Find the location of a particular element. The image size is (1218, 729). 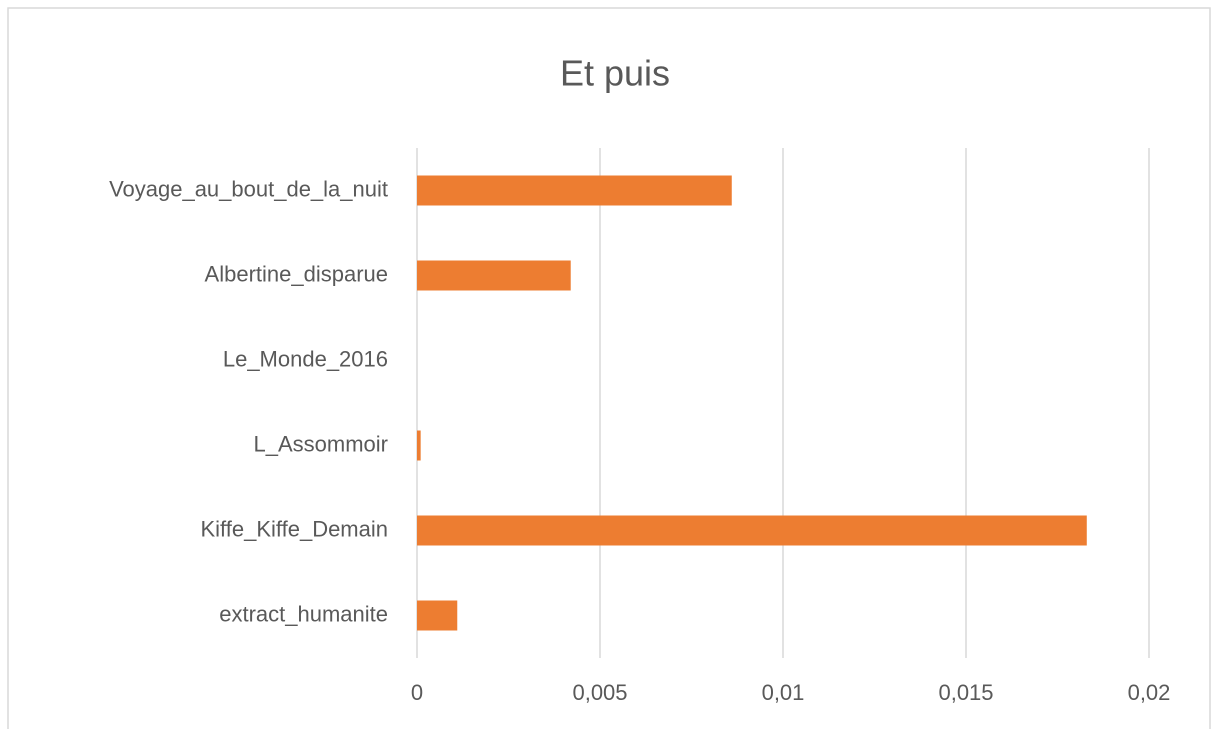

x-tick-label: 0,02 is located at coordinates (1149, 692).